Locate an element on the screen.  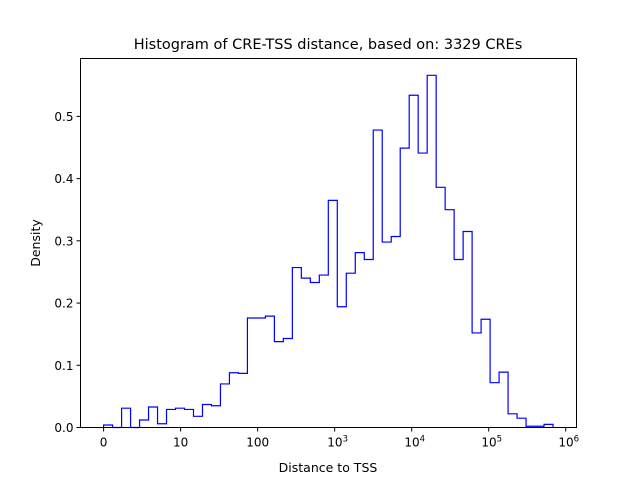
x-tick-label: 10⁵ is located at coordinates (491, 442).